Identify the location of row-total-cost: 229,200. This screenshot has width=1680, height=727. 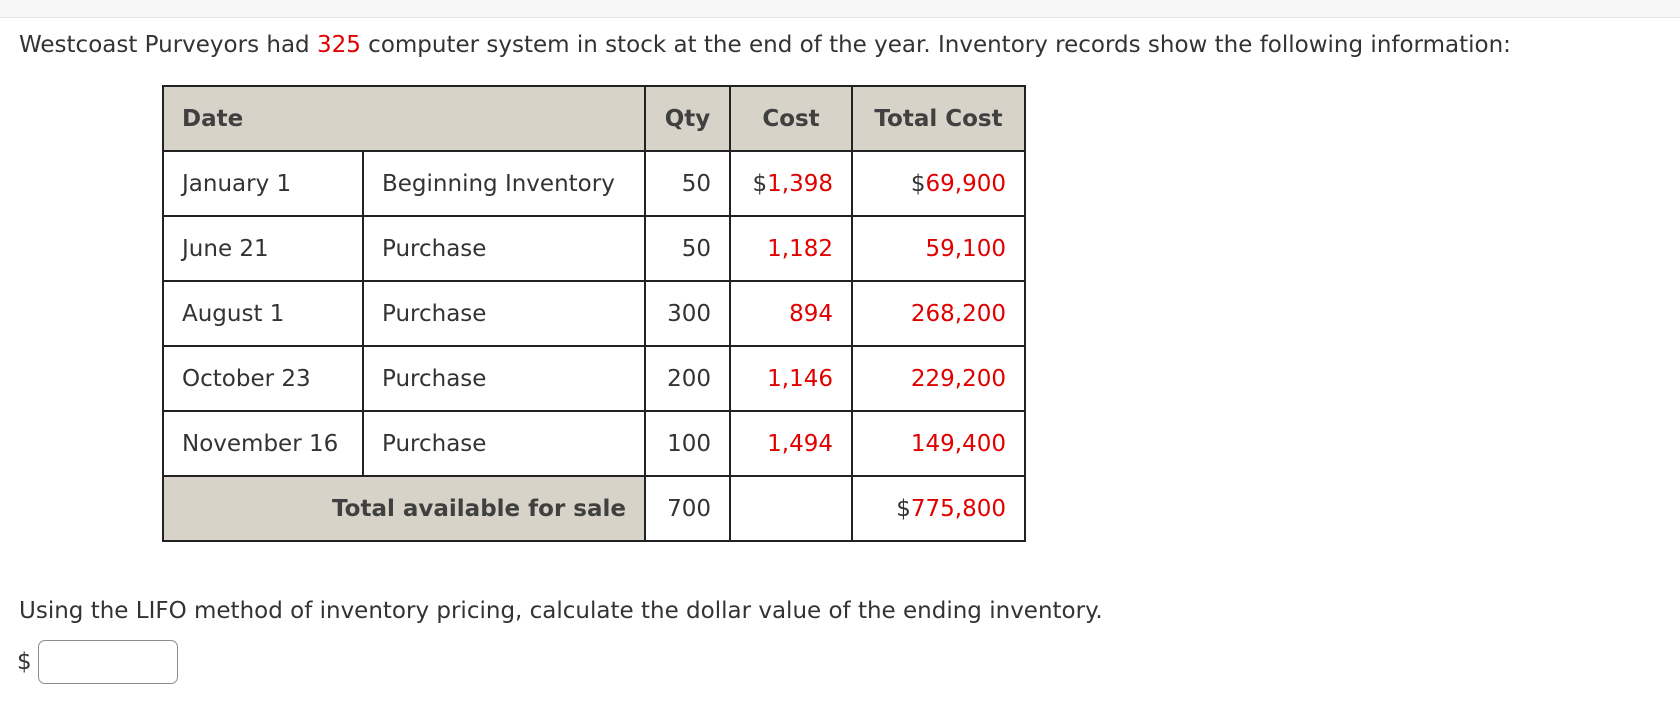
(938, 378).